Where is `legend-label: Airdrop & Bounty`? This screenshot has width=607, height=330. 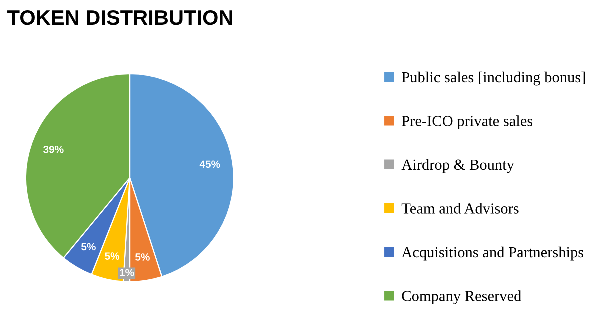 legend-label: Airdrop & Bounty is located at coordinates (458, 166).